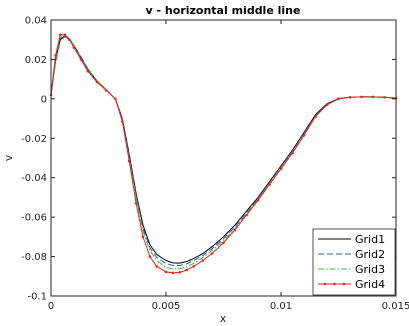 The width and height of the screenshot is (409, 326). What do you see at coordinates (370, 239) in the screenshot?
I see `legend-label-grid1: Grid1` at bounding box center [370, 239].